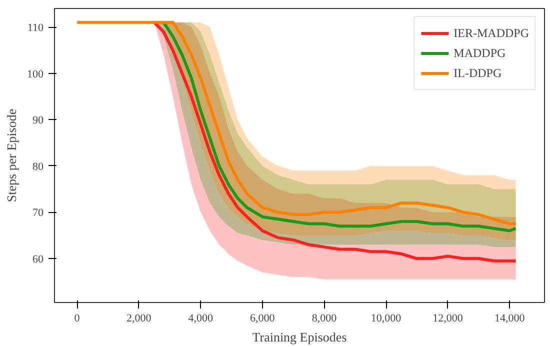  I want to click on y-tick-label: 110, so click(35, 28).